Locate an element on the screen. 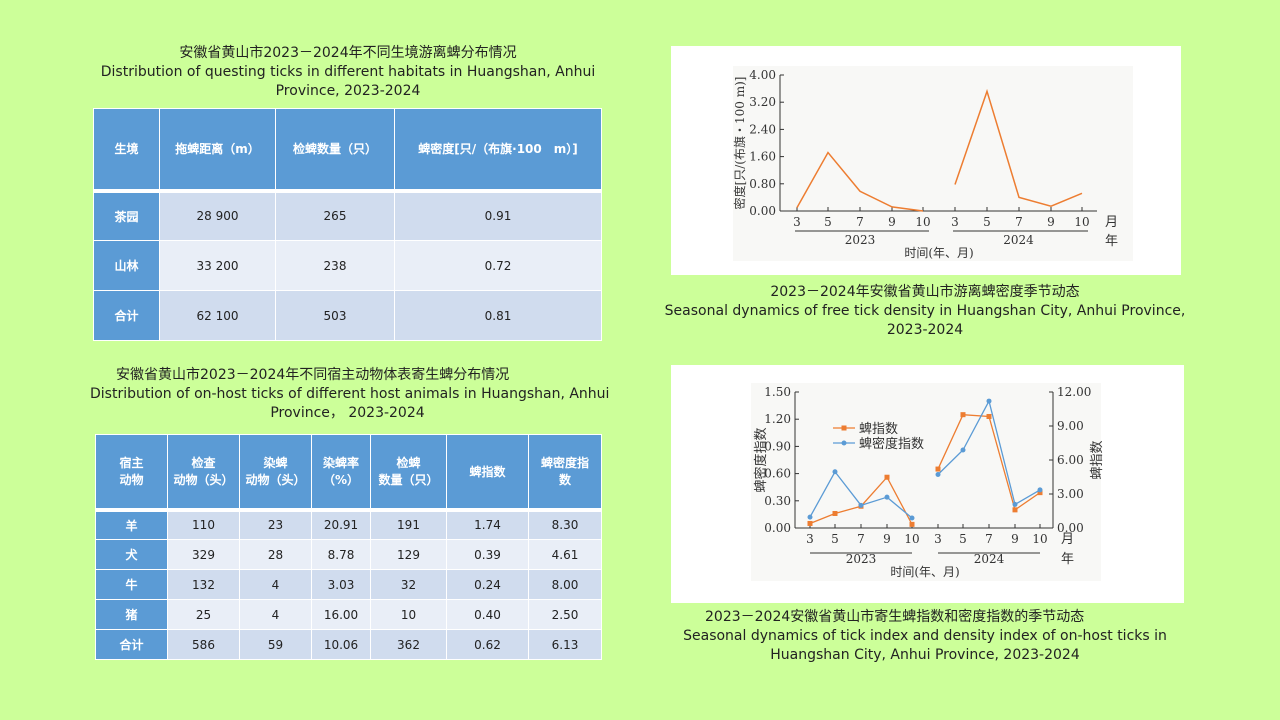 The image size is (1280, 720). right-tick-label: 0.00 is located at coordinates (1070, 528).